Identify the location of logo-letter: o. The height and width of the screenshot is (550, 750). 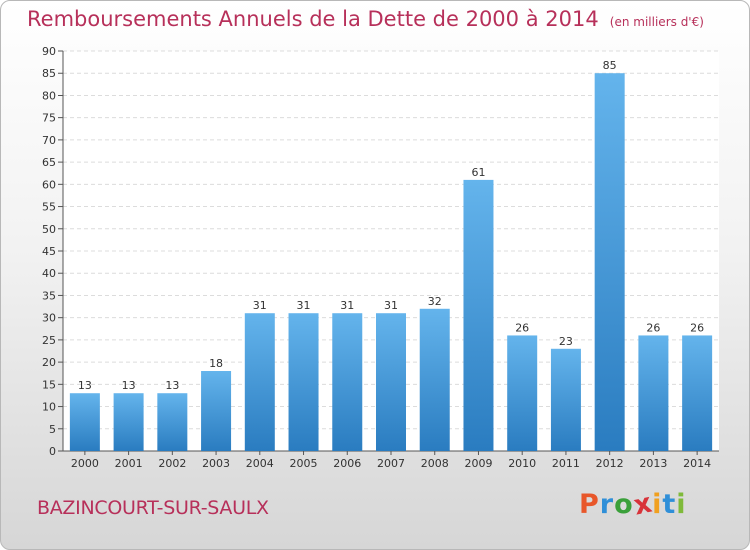
(624, 504).